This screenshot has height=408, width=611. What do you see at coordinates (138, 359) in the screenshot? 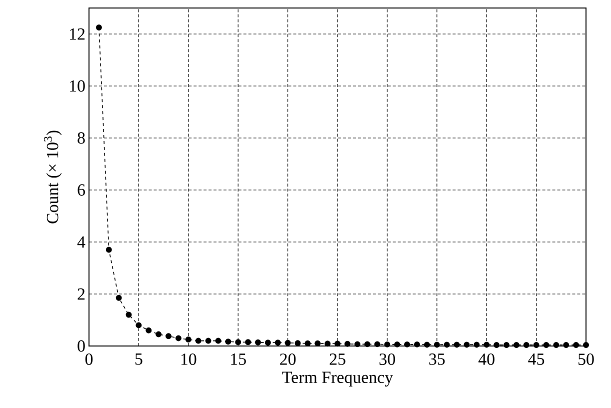
I see `x-tick-label: 5` at bounding box center [138, 359].